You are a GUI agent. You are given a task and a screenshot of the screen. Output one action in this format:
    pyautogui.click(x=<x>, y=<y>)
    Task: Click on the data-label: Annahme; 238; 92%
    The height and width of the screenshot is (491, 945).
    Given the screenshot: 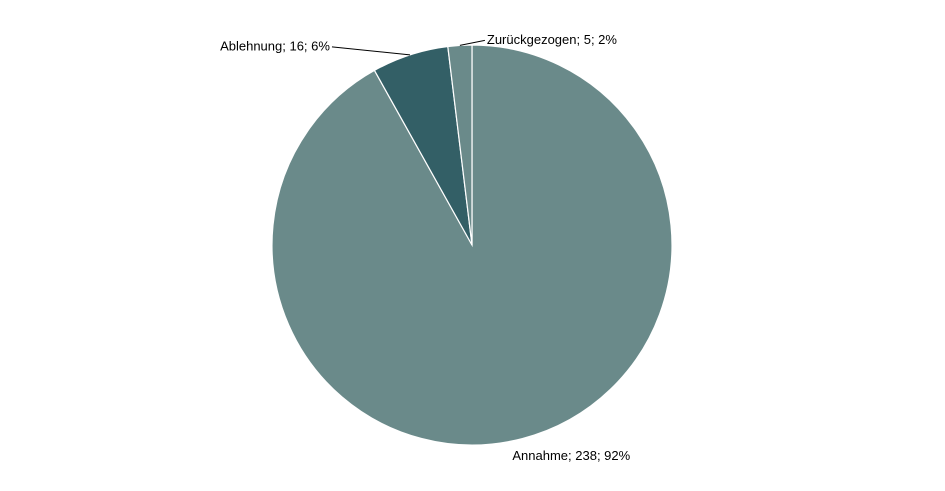 What is the action you would take?
    pyautogui.click(x=571, y=455)
    